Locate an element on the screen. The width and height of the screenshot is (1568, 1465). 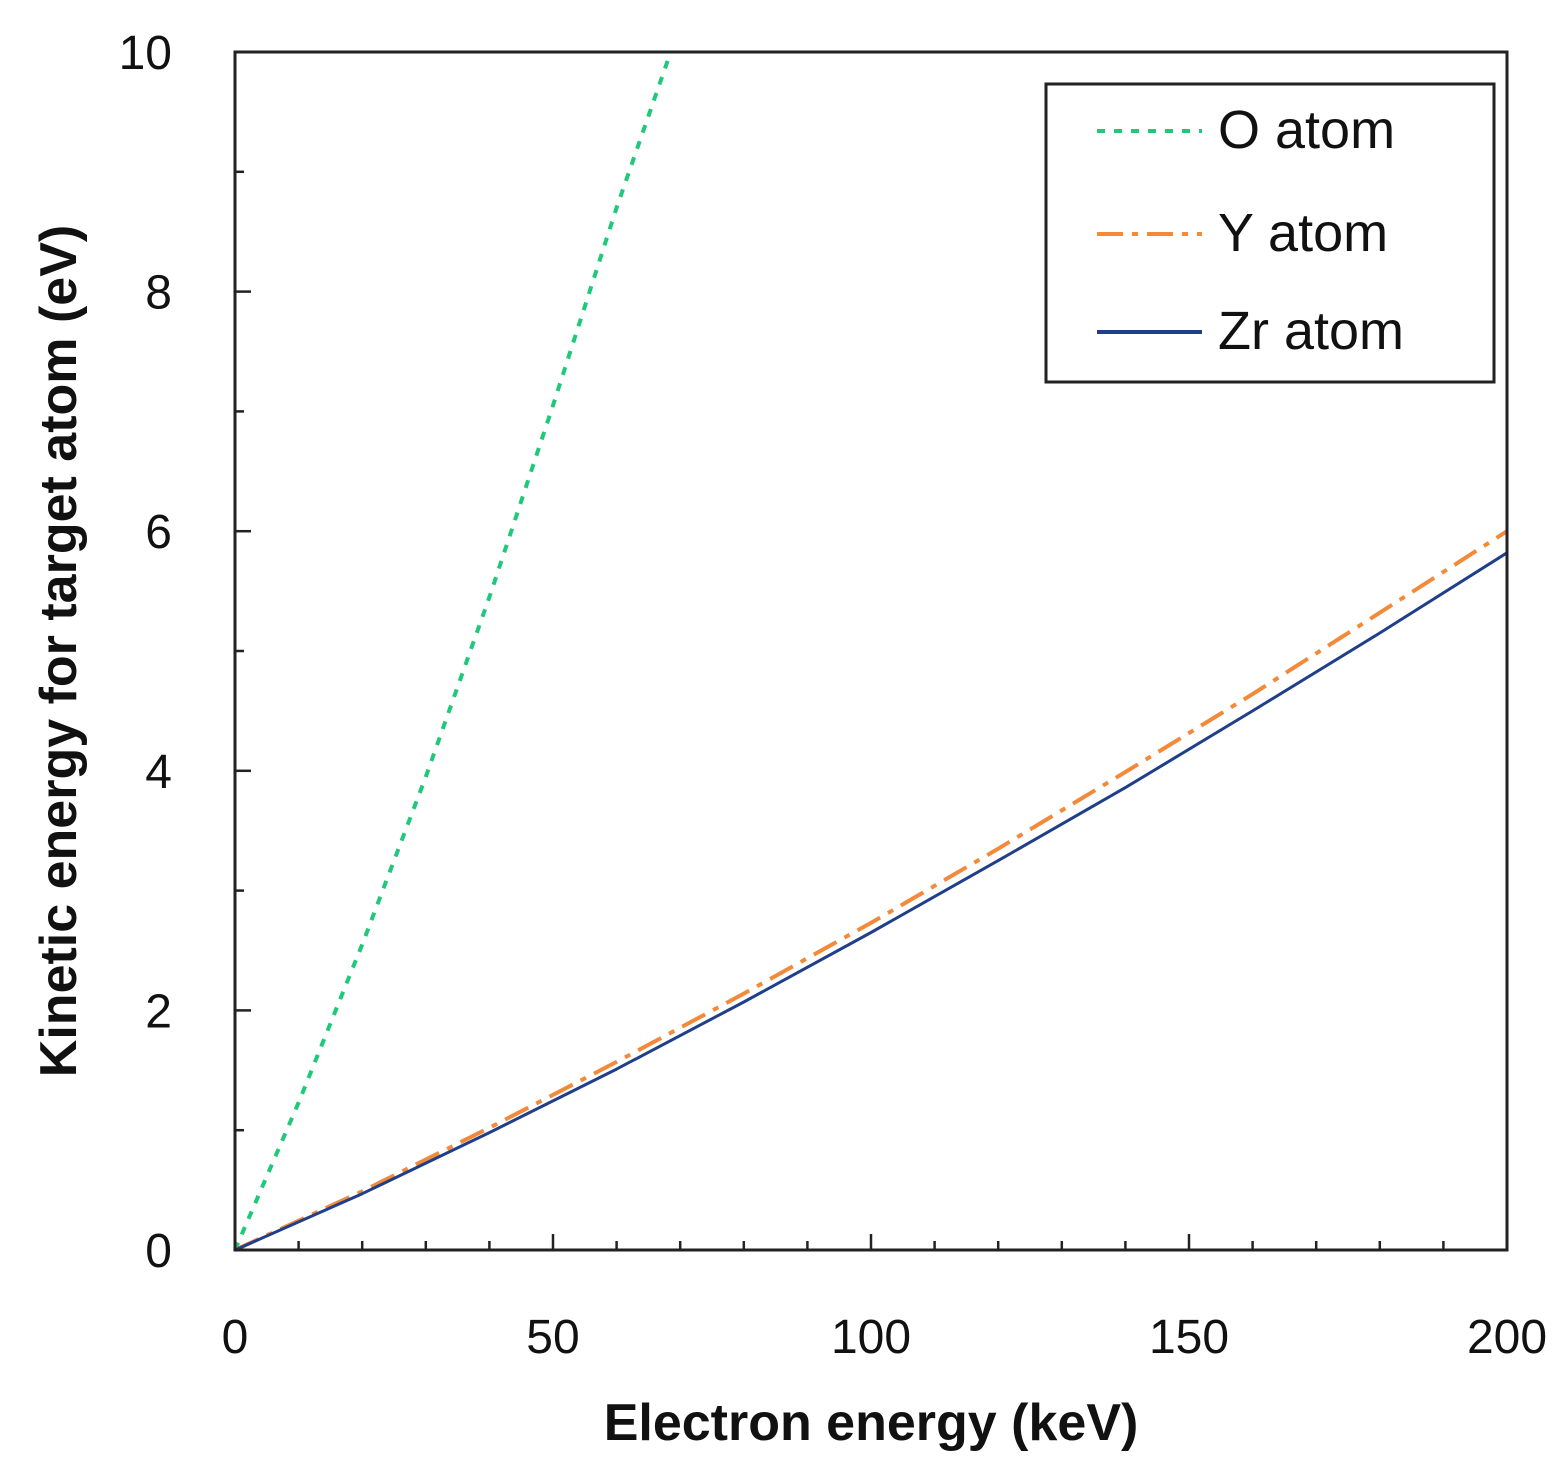
x-tick-label-50: 50 is located at coordinates (552, 1337).